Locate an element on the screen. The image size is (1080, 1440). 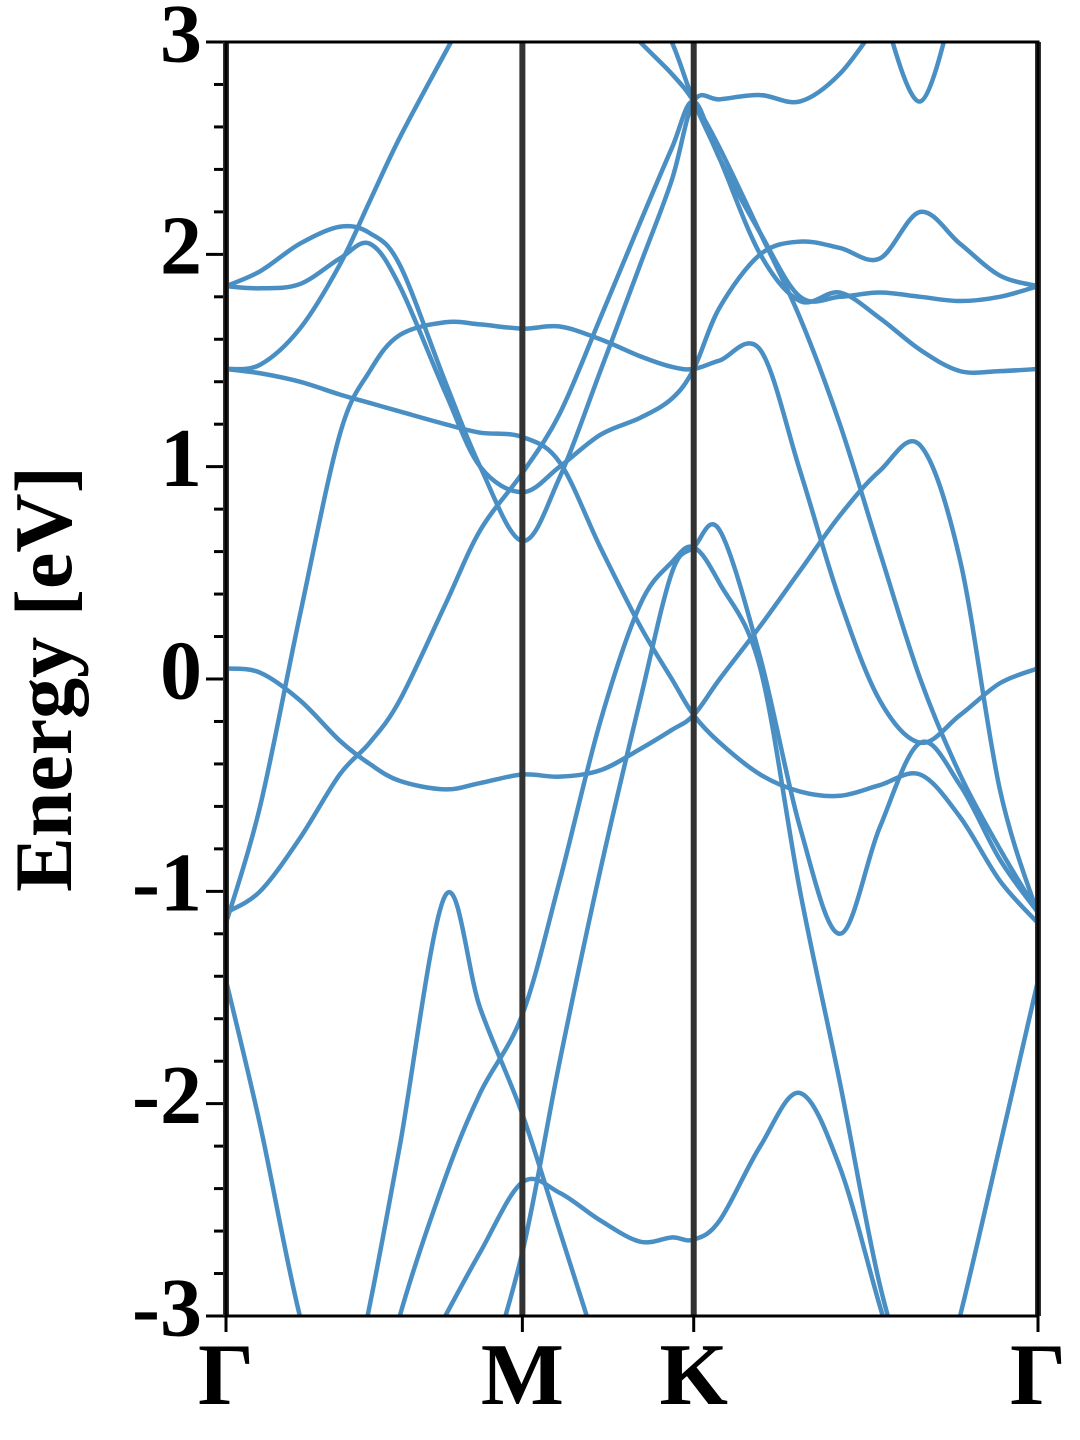
x-tick-label: K is located at coordinates (693, 1375).